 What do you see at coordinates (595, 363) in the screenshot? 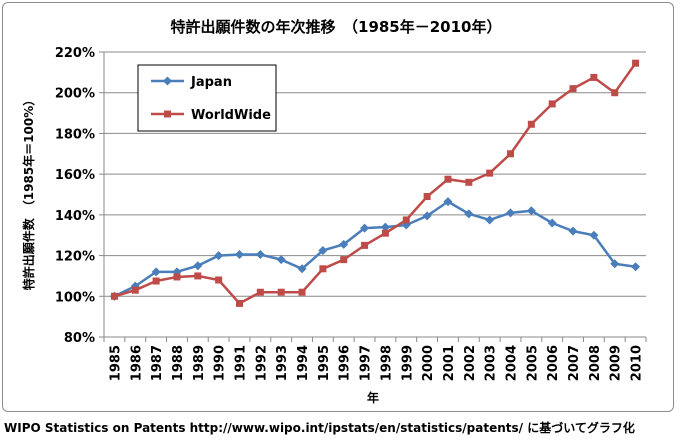
I see `x-tick-label: 2008` at bounding box center [595, 363].